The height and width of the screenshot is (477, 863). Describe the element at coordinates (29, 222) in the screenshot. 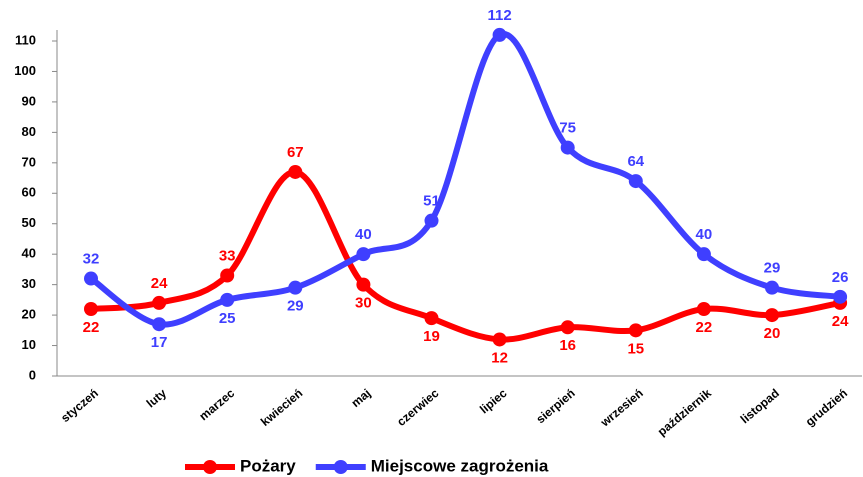

I see `y-tick-label: 50` at that location.